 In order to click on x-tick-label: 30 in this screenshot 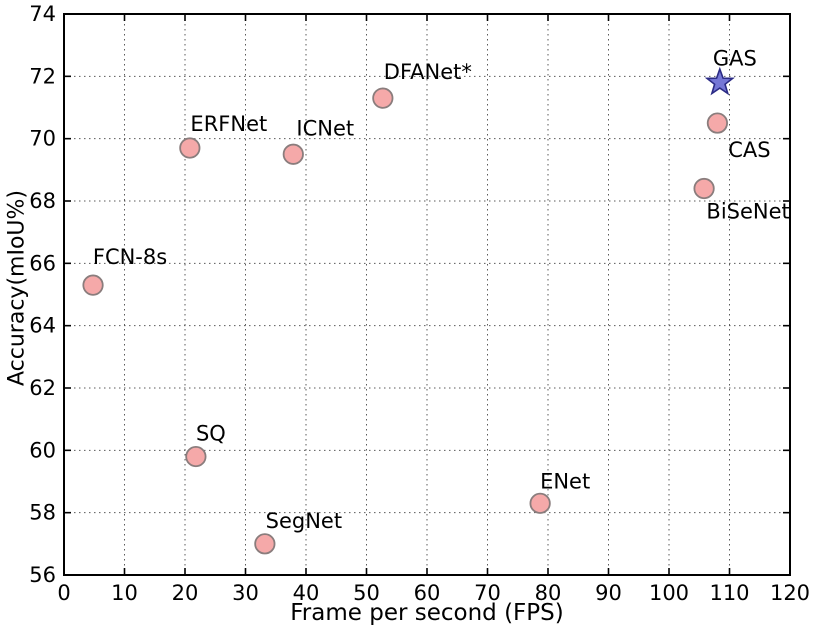, I will do `click(245, 593)`.